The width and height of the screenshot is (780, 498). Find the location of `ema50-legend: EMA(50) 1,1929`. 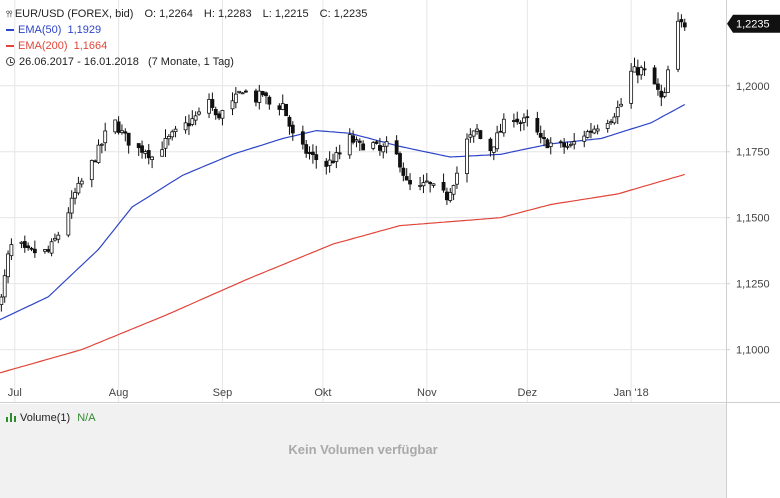

ema50-legend: EMA(50) 1,1929 is located at coordinates (53, 30).